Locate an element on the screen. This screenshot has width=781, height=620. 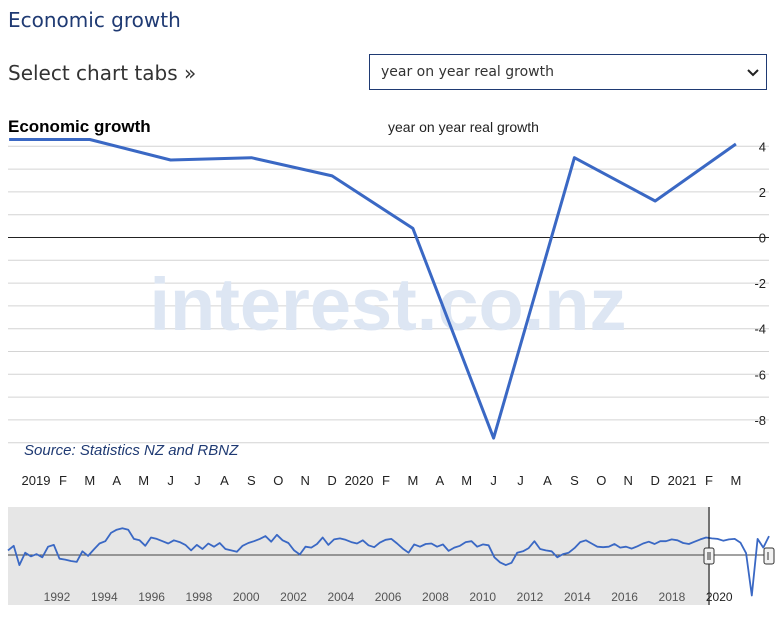
navigator-year-label: 2004 is located at coordinates (340, 597).